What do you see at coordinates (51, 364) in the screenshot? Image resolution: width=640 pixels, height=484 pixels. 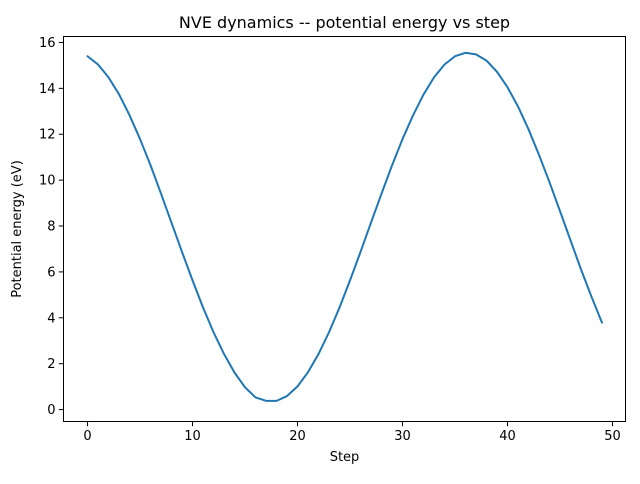 I see `y-tick-label: 2` at bounding box center [51, 364].